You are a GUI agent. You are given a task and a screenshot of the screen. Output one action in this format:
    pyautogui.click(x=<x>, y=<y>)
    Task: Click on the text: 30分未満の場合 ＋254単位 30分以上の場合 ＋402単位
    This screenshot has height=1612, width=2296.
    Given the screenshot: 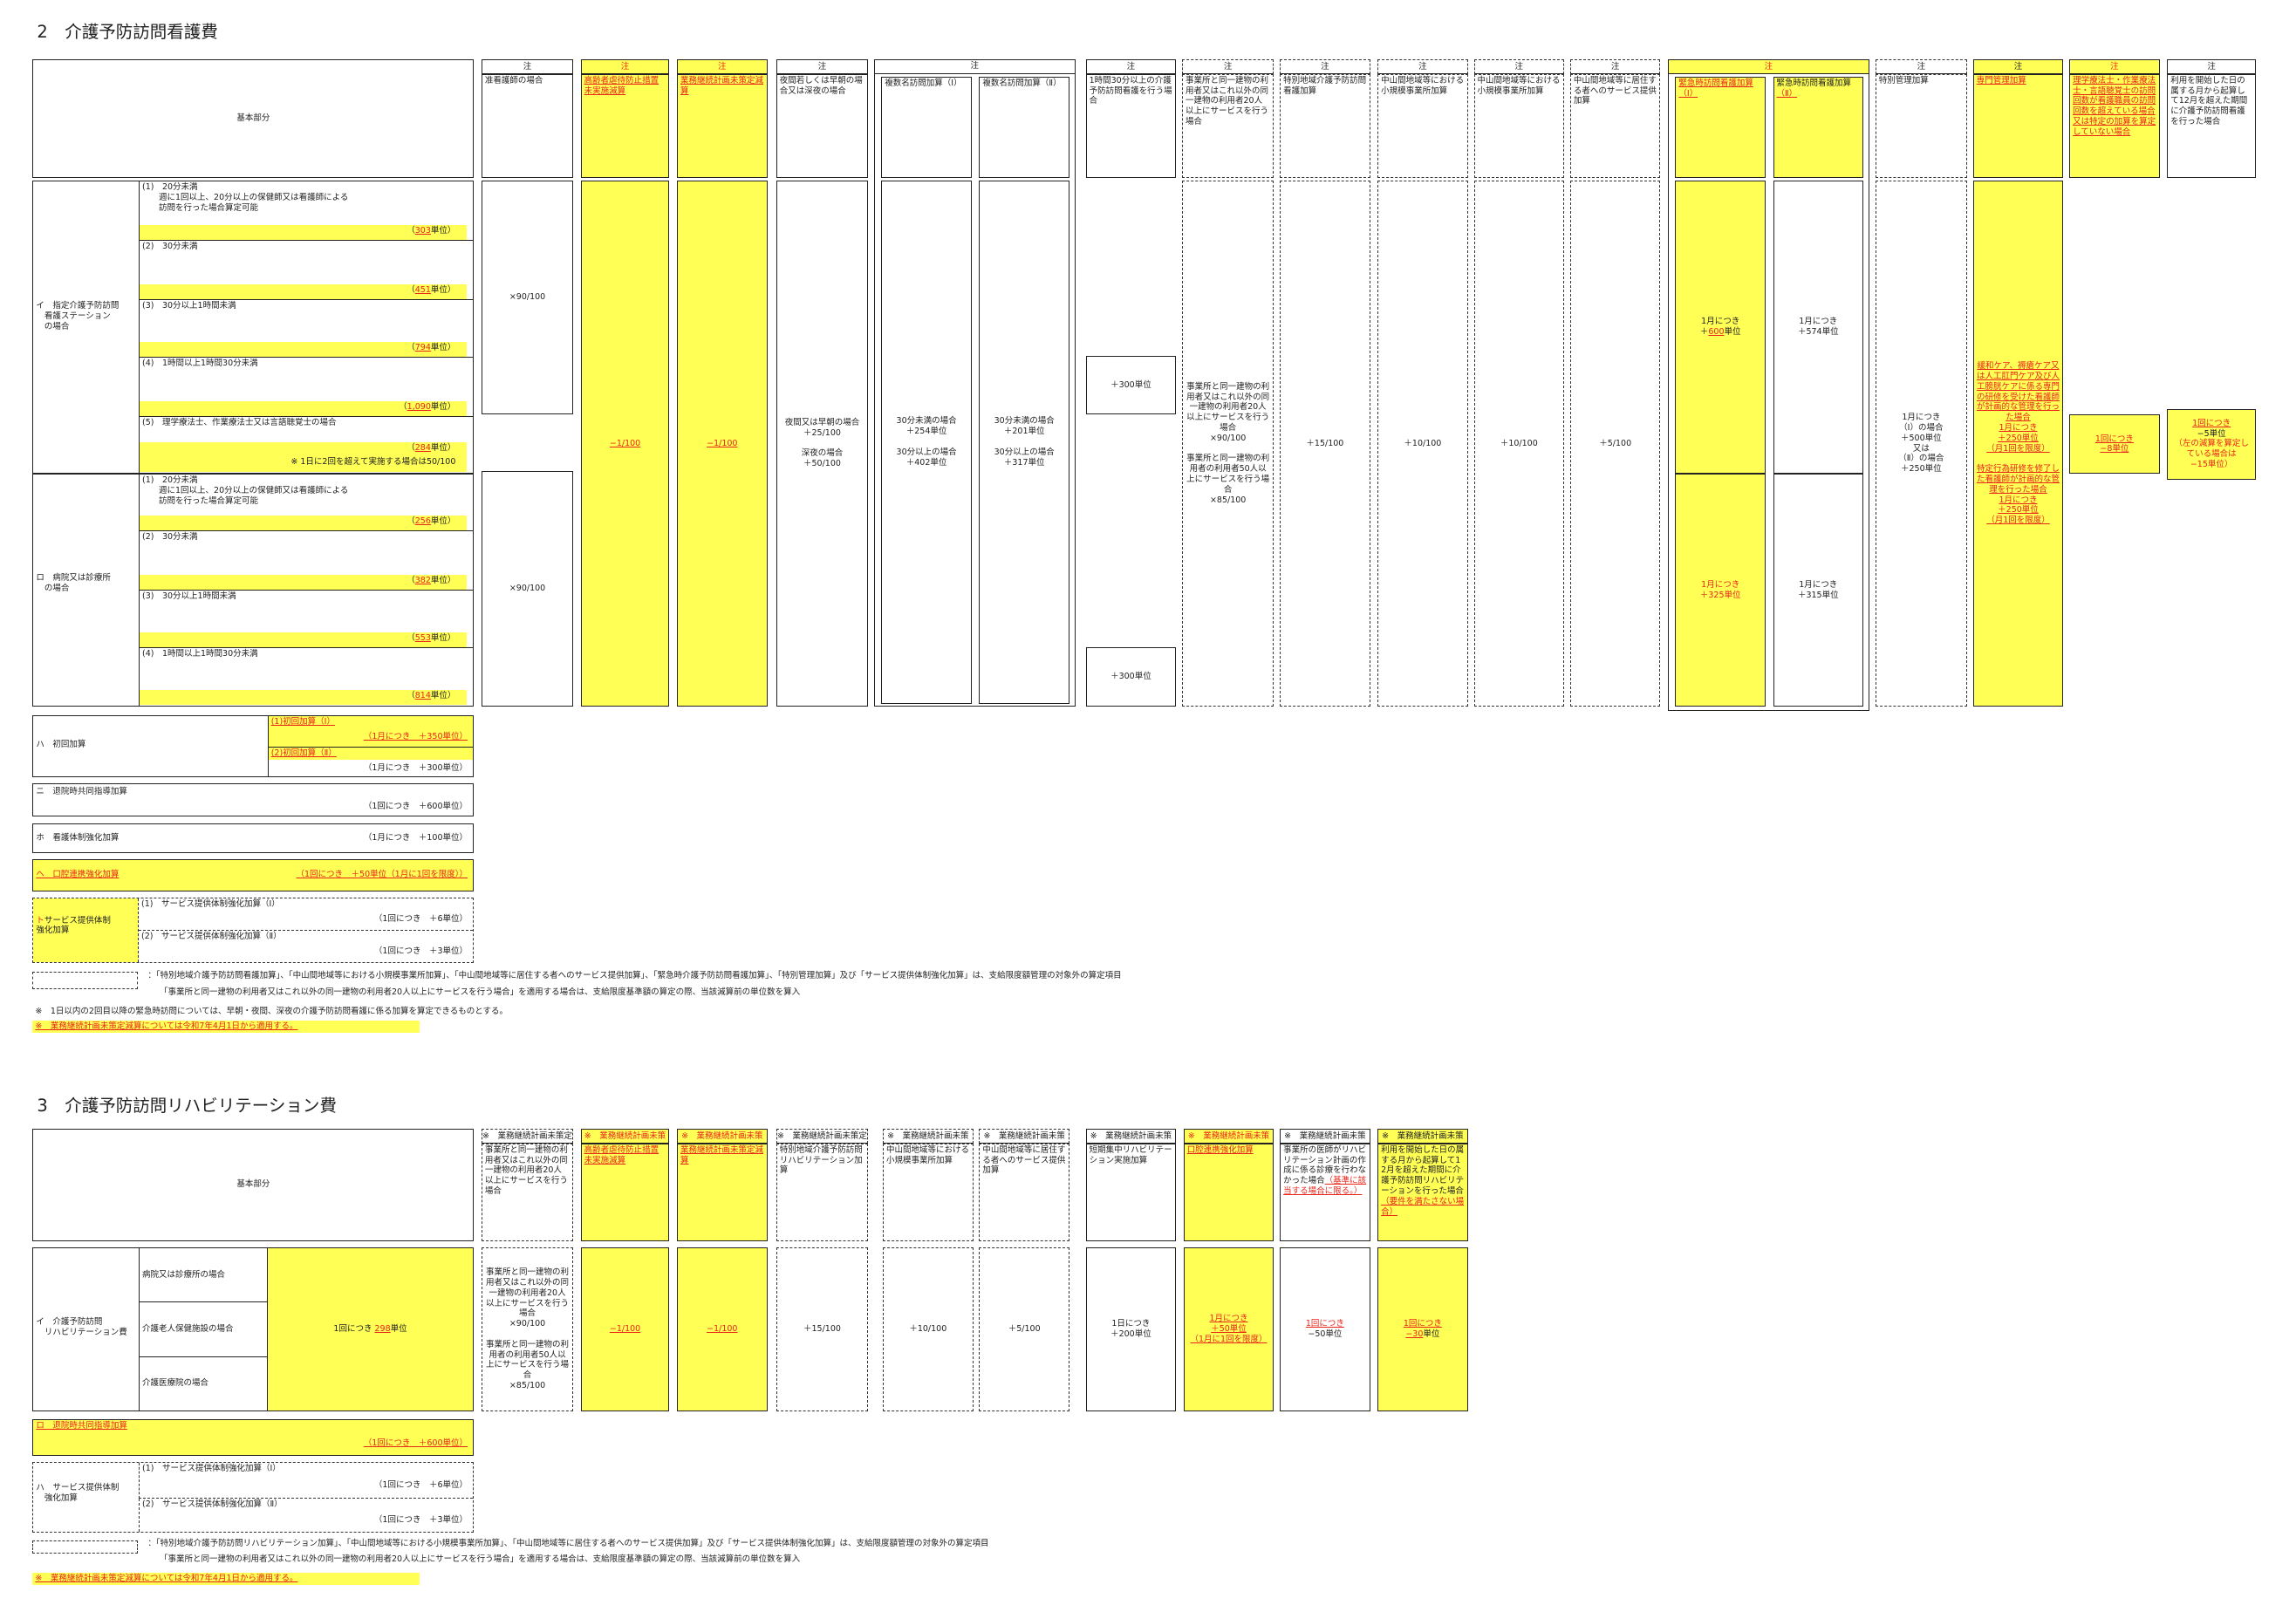 What is the action you would take?
    pyautogui.click(x=926, y=442)
    